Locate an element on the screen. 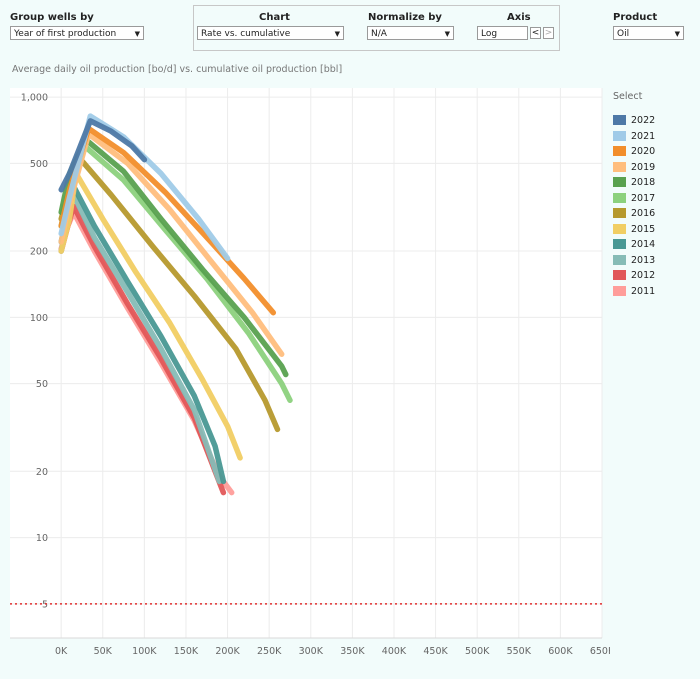  normalize-value: N/A is located at coordinates (379, 34).